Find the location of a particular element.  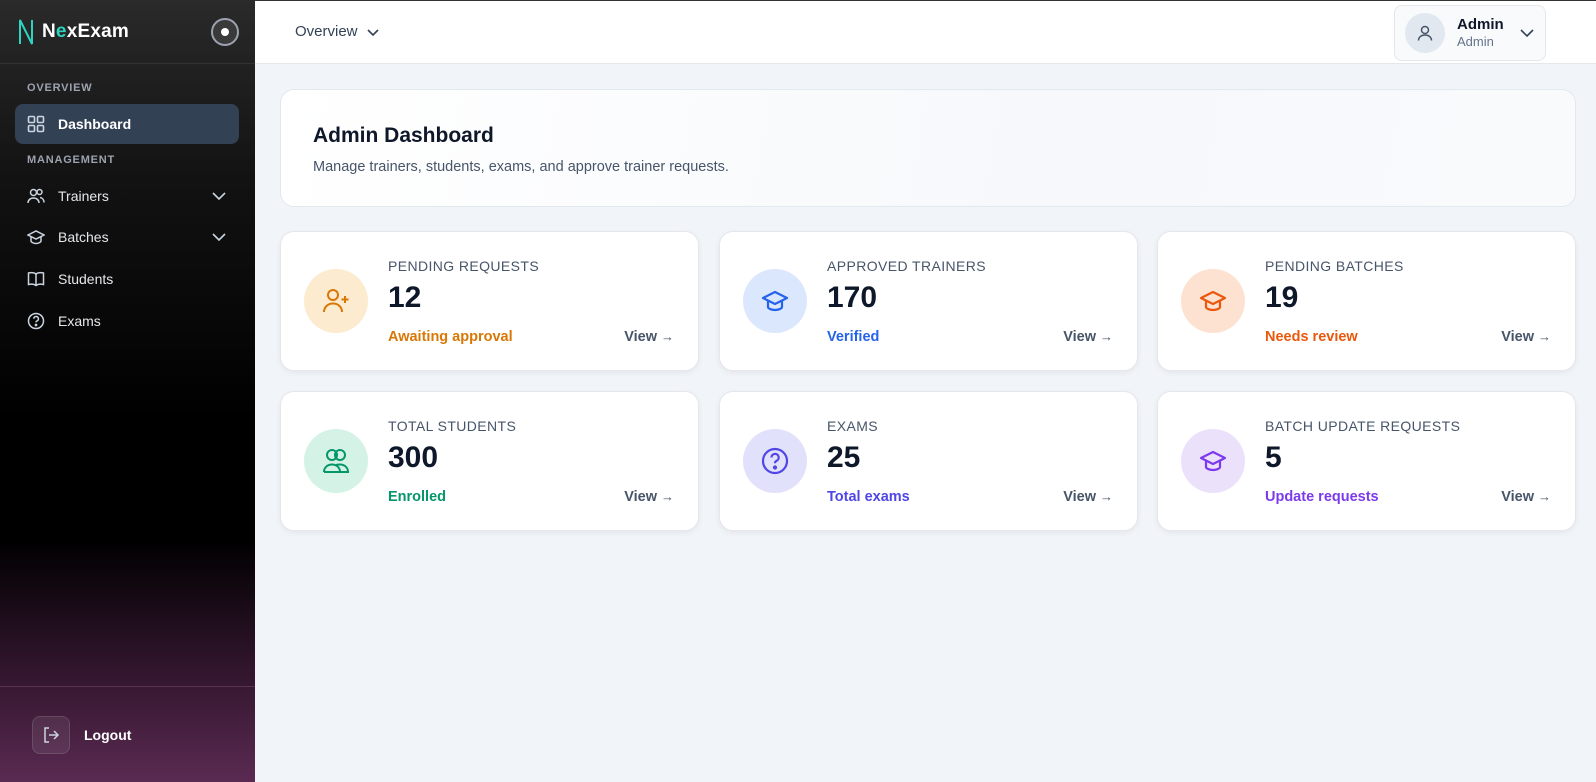

sidebar-item-label: Batches is located at coordinates (83, 237).